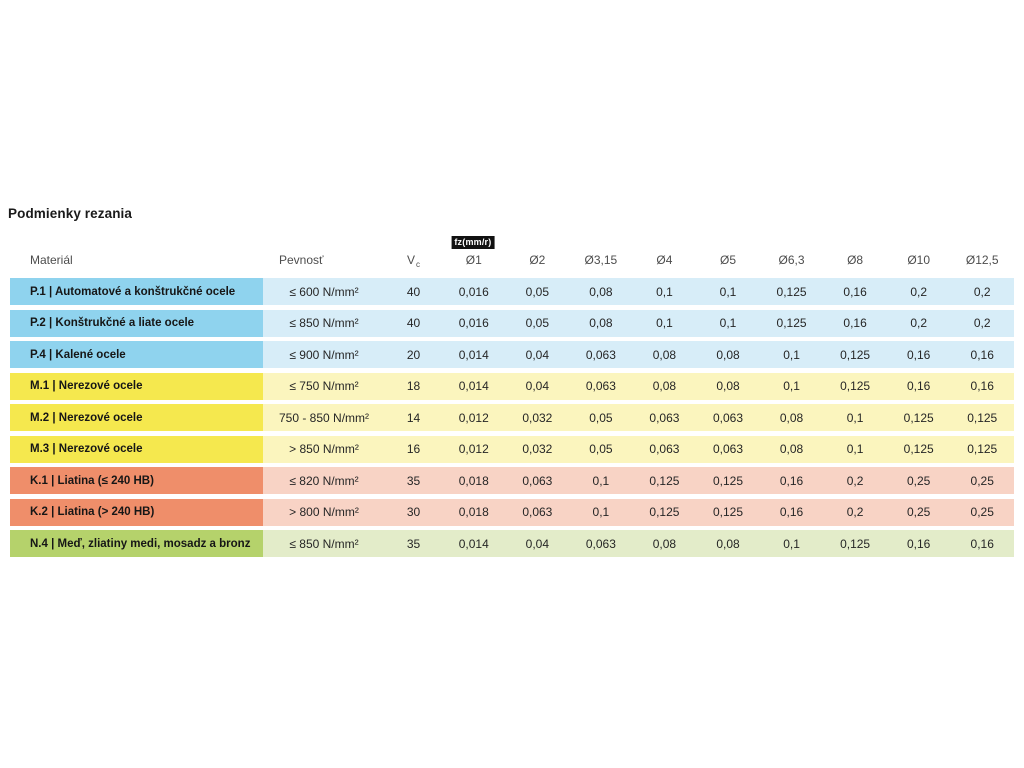 This screenshot has width=1024, height=768. What do you see at coordinates (982, 260) in the screenshot?
I see `column-header-d9: Ø12,5` at bounding box center [982, 260].